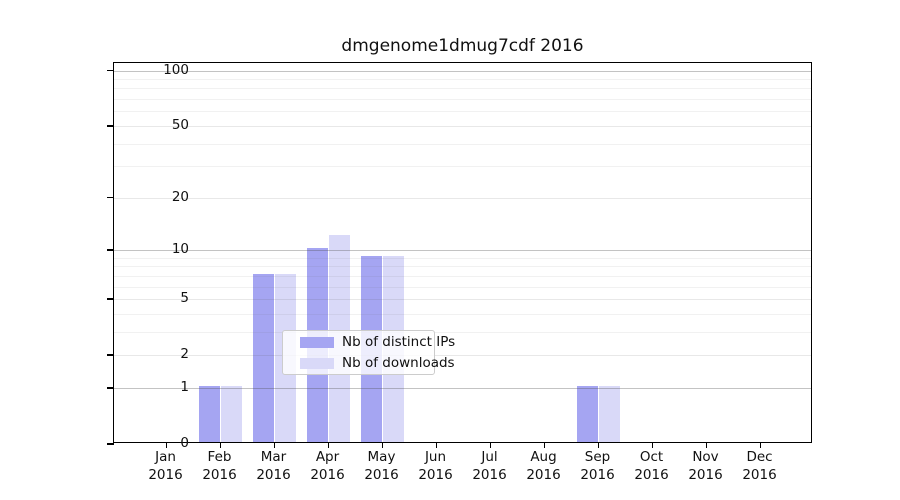  Describe the element at coordinates (399, 342) in the screenshot. I see `legend-label-distinct-ips: Nb of distinct IPs` at that location.